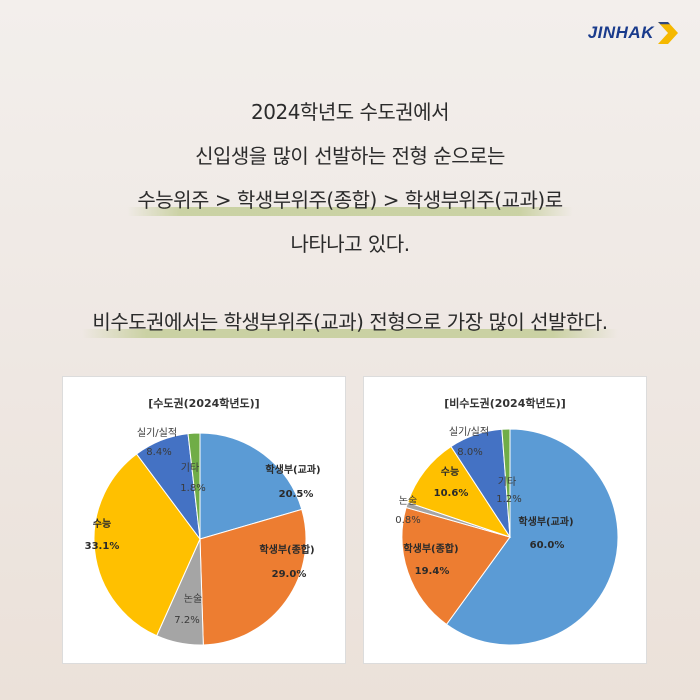 This screenshot has height=700, width=700. What do you see at coordinates (350, 244) in the screenshot?
I see `headline-line-4: 나타나고 있다.` at bounding box center [350, 244].